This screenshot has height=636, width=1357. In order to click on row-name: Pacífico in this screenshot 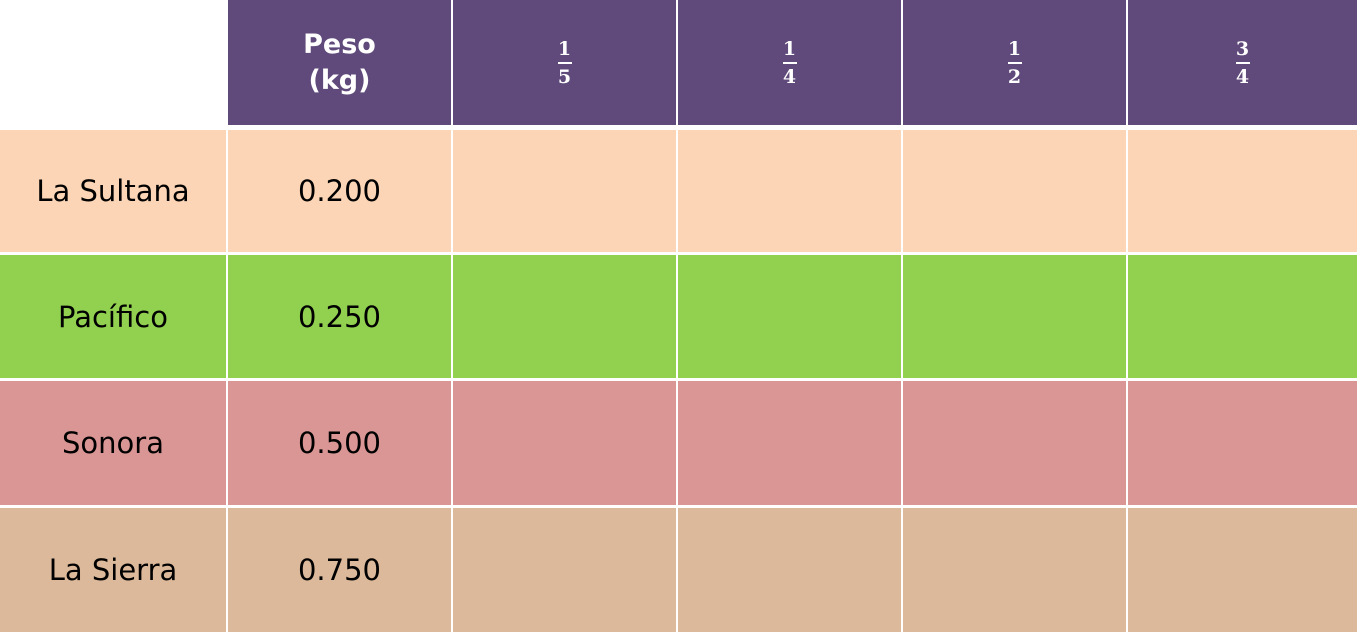, I will do `click(113, 316)`.